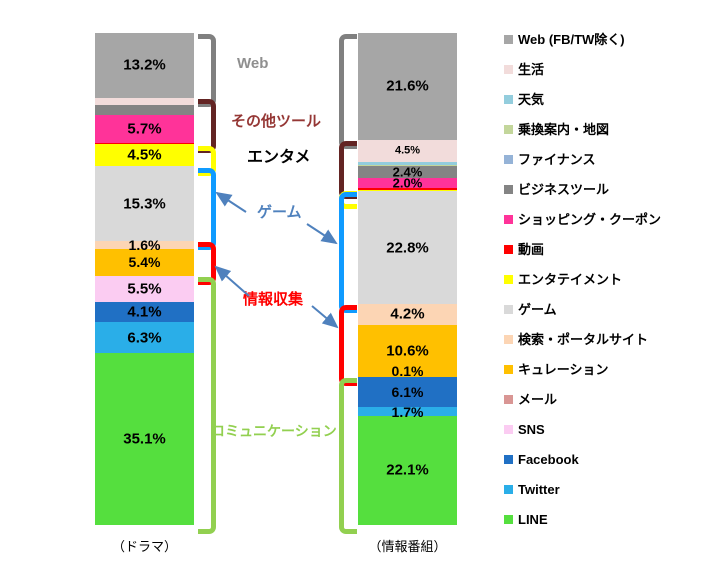  What do you see at coordinates (407, 371) in the screenshot?
I see `segment-value-label: 0.1%` at bounding box center [407, 371].